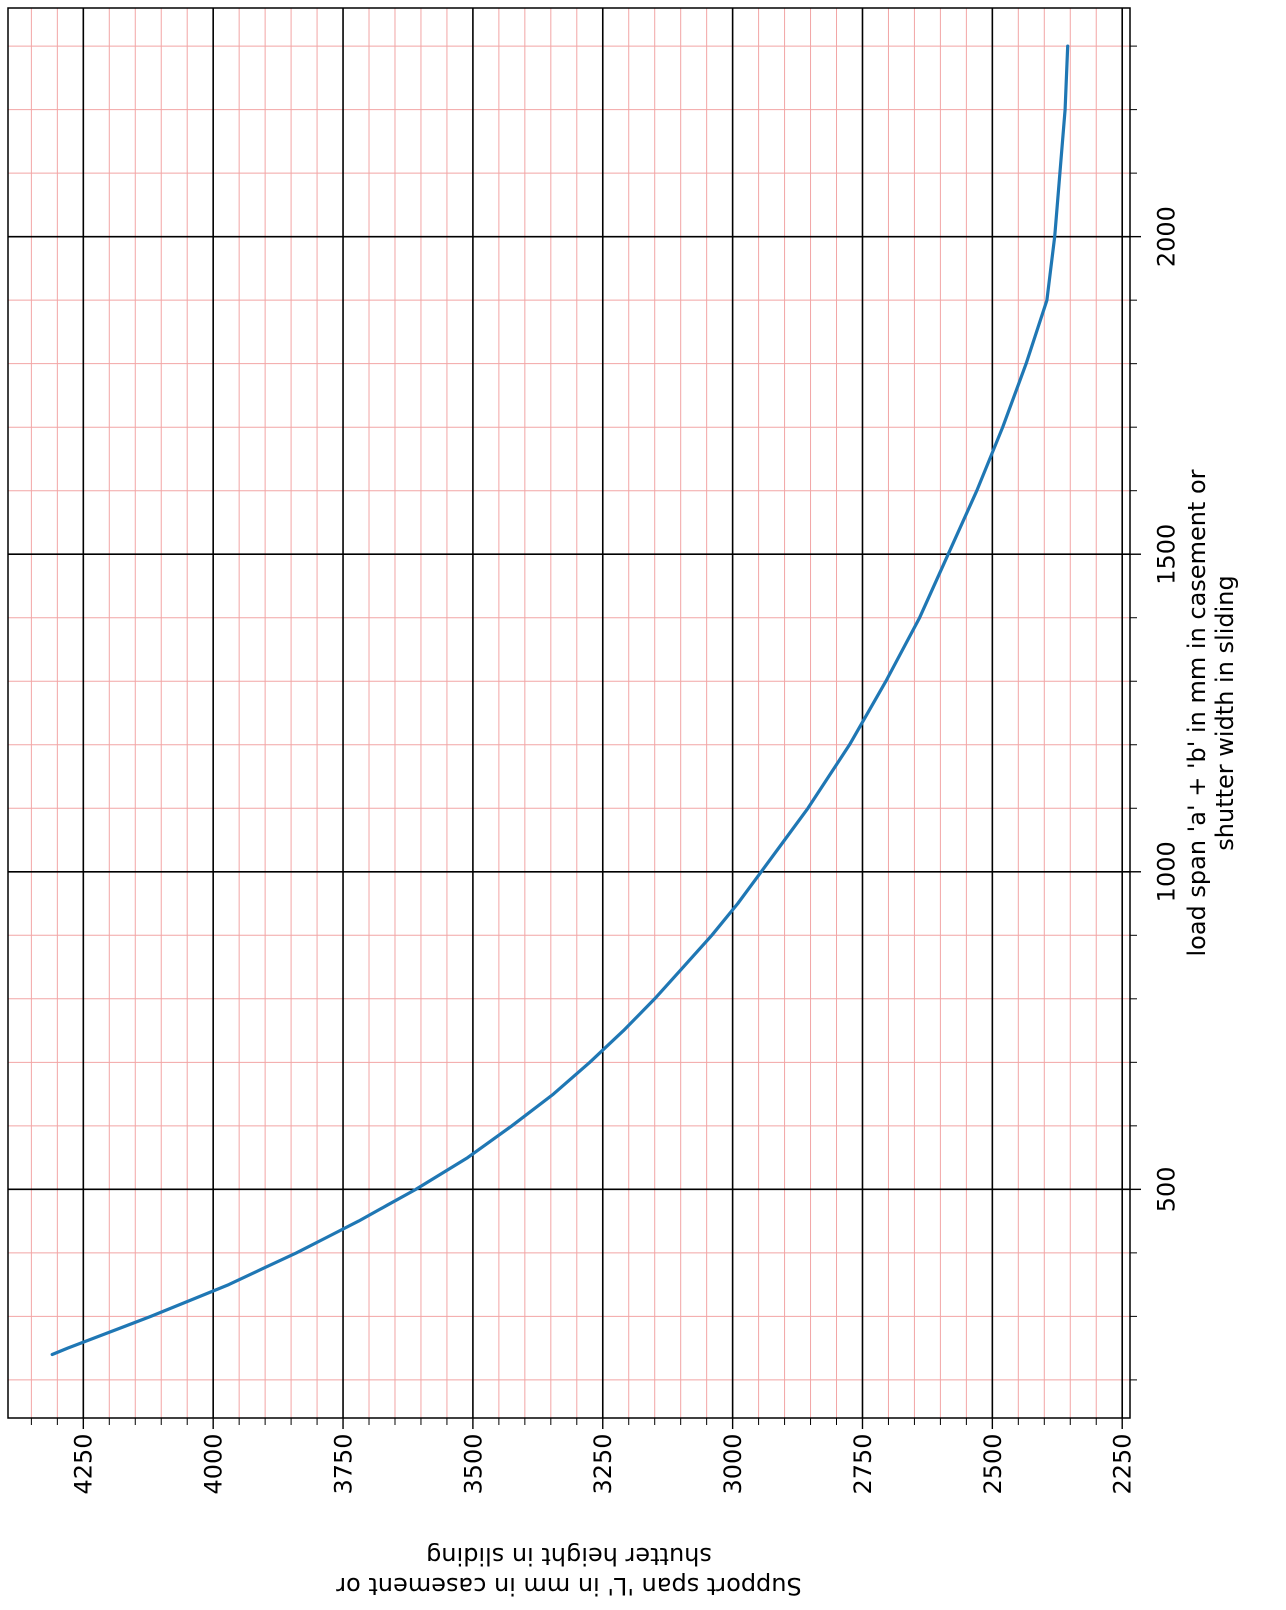  Describe the element at coordinates (569, 1586) in the screenshot. I see `y-axis-label-line-1: Support span 'L' in mm in casement or` at that location.